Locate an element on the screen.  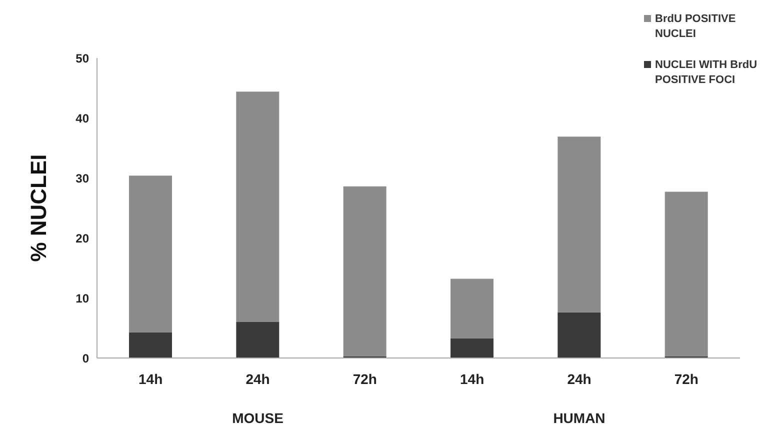
y-tick-label: 40 is located at coordinates (83, 118).